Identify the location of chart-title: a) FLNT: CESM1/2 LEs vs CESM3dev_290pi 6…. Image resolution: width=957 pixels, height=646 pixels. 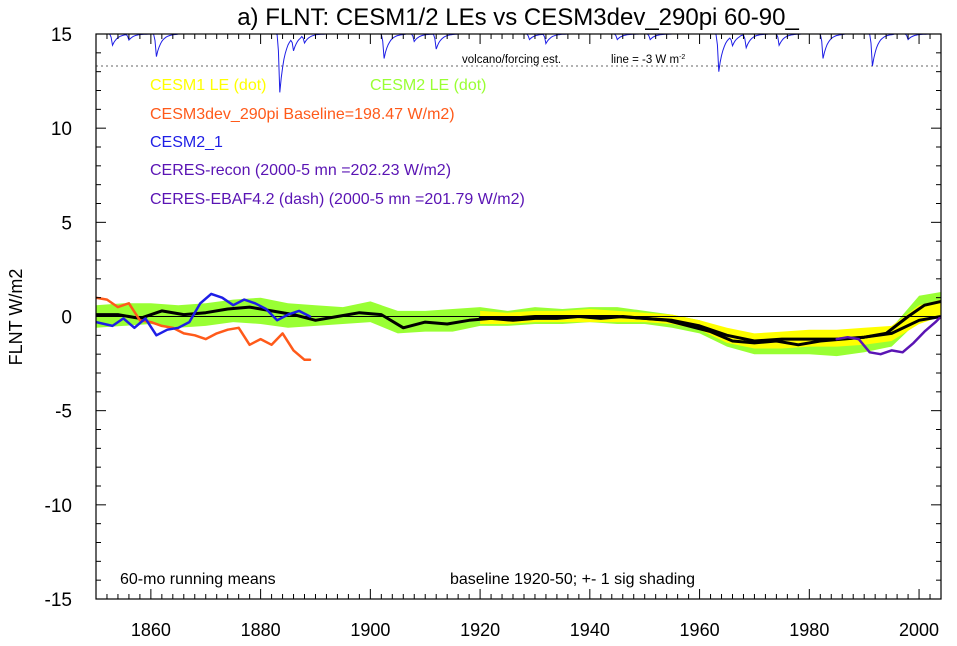
(518, 17).